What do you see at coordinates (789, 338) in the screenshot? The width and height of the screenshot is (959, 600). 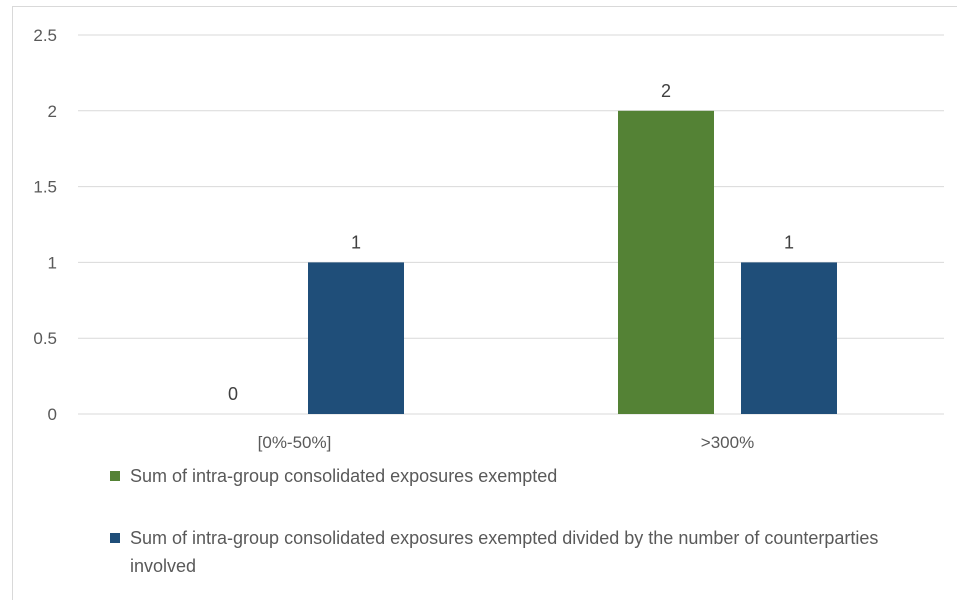 I see `bar-s1-c1` at bounding box center [789, 338].